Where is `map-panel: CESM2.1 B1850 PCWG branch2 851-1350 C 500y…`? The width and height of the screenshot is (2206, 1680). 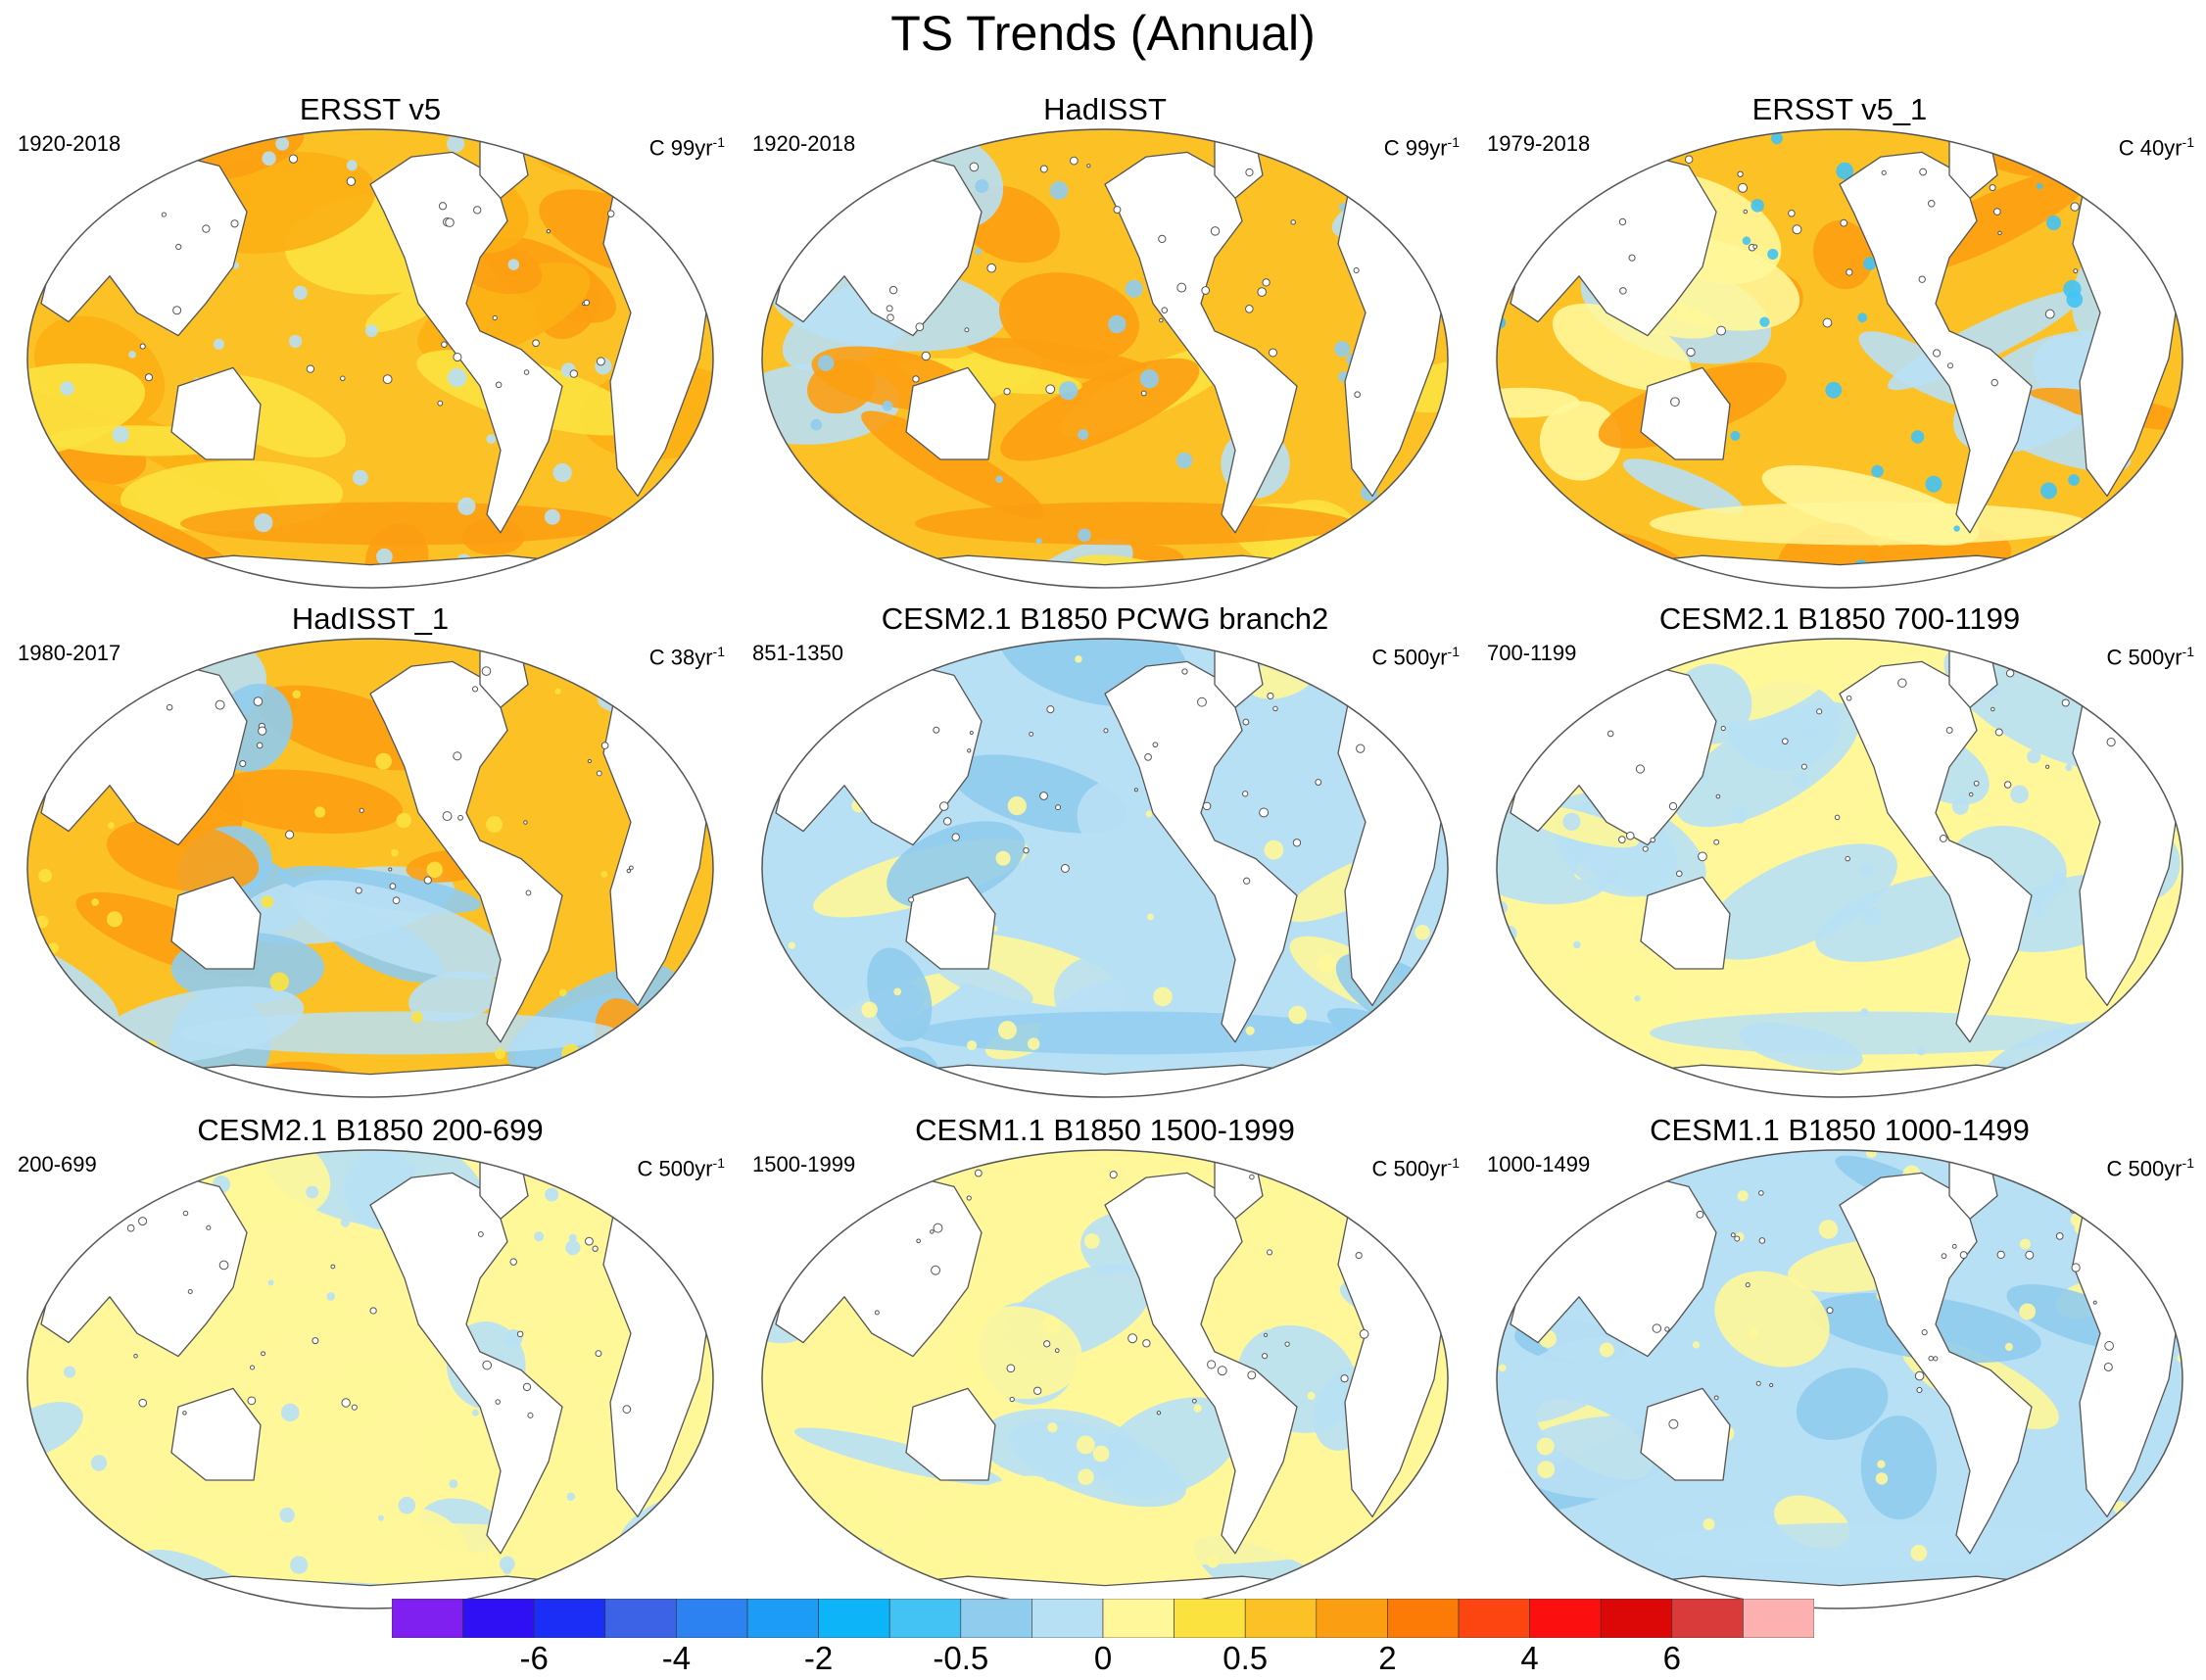 map-panel: CESM2.1 B1850 PCWG branch2 851-1350 C 500y… is located at coordinates (1105, 875).